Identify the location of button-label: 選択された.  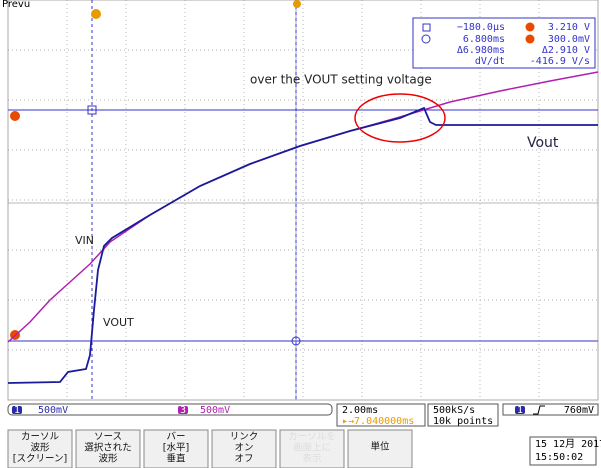
(108, 448).